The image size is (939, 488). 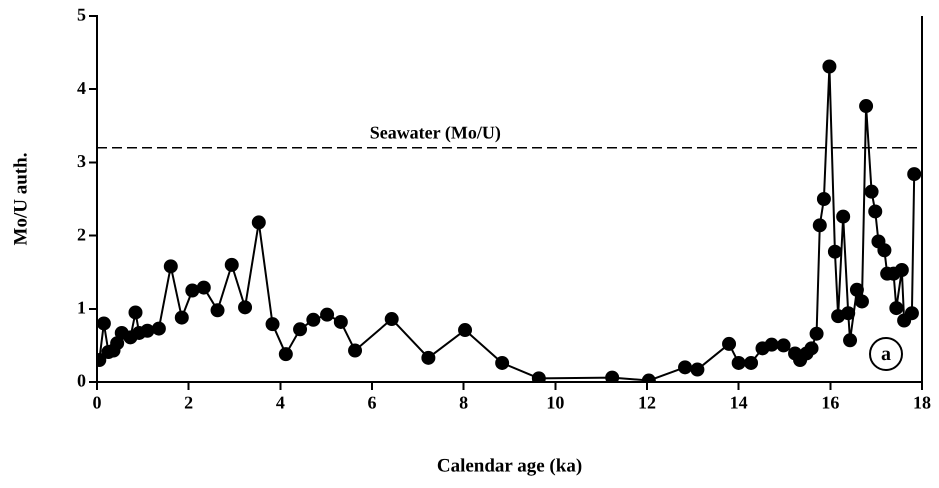 What do you see at coordinates (739, 402) in the screenshot?
I see `x-tick-label: 14` at bounding box center [739, 402].